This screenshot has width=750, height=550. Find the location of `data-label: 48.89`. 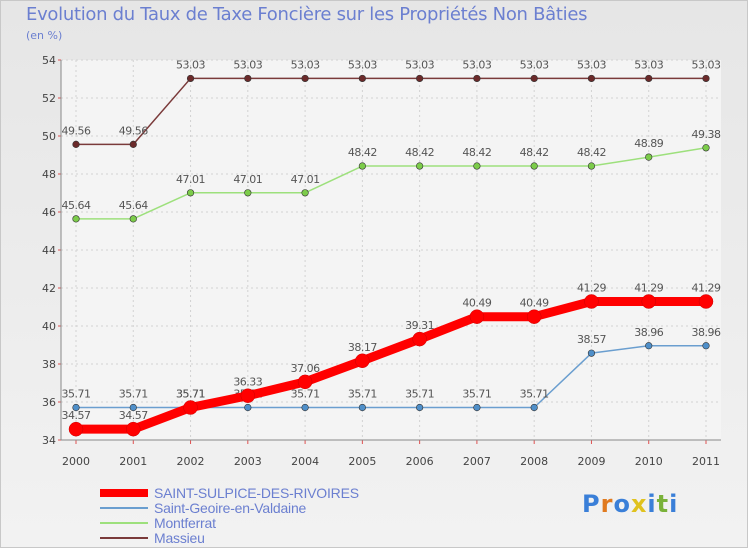

data-label: 48.89 is located at coordinates (648, 143).